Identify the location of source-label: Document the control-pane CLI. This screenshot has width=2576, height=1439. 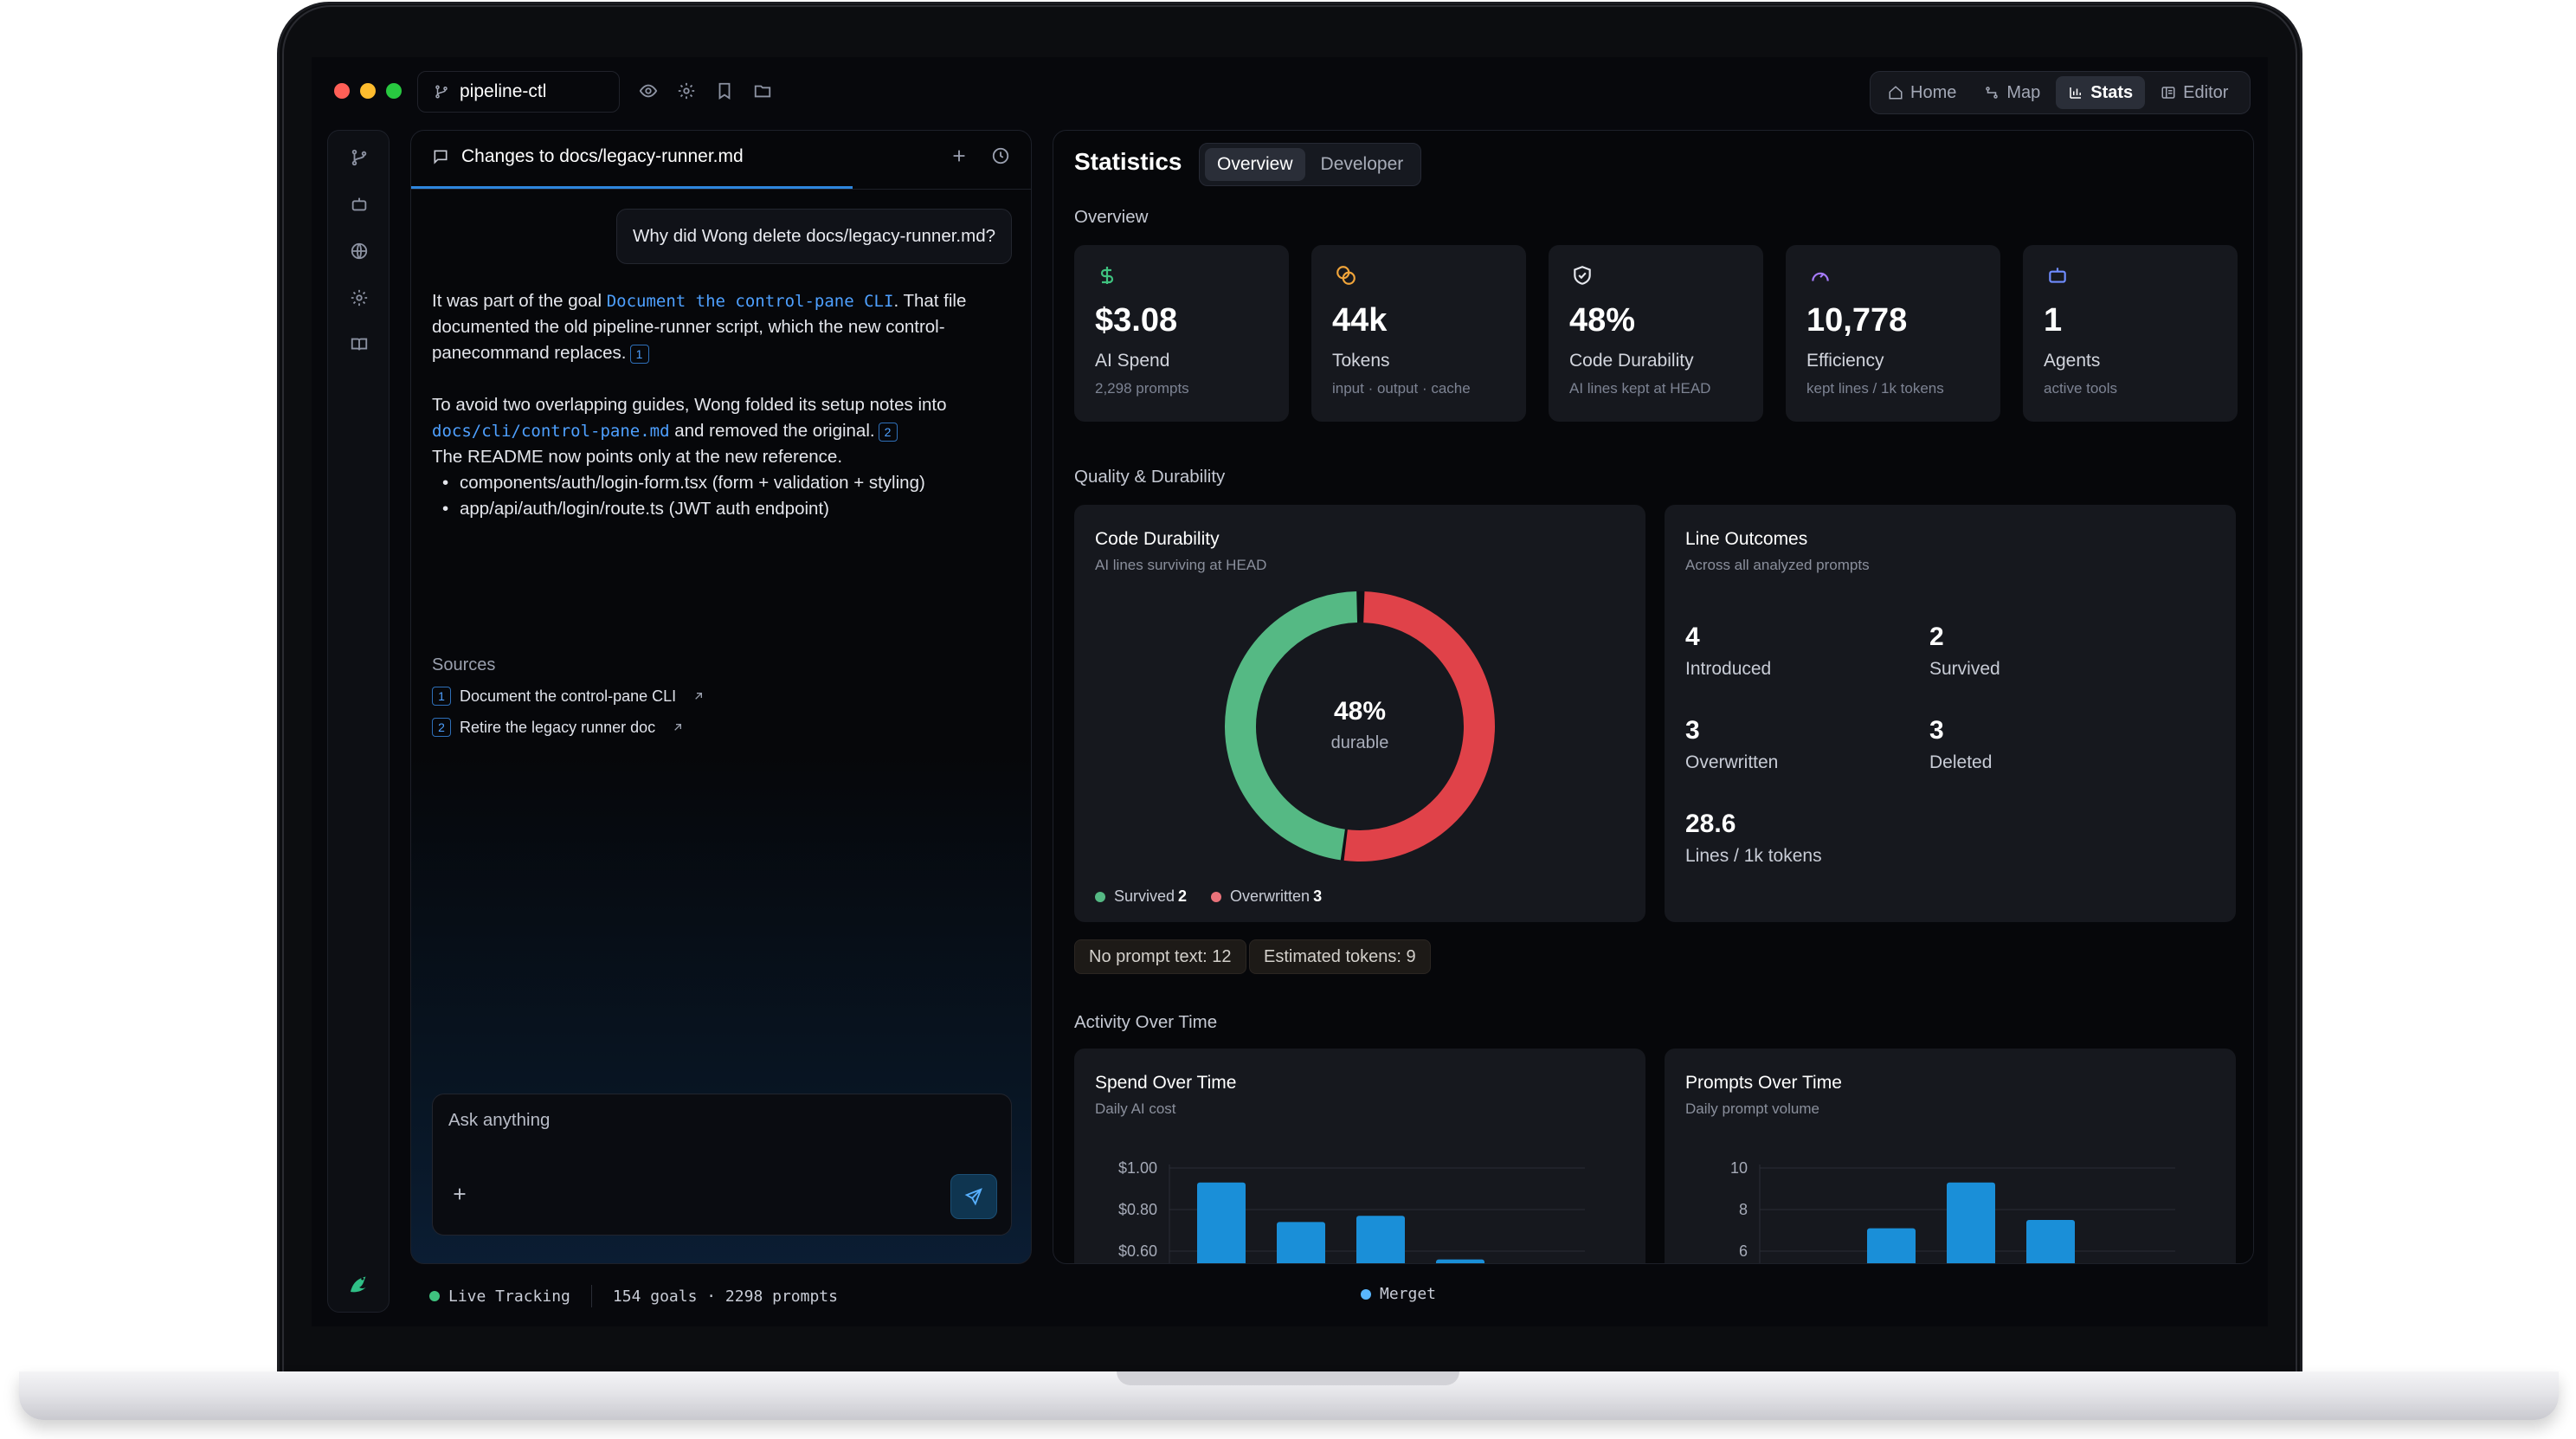
(568, 696).